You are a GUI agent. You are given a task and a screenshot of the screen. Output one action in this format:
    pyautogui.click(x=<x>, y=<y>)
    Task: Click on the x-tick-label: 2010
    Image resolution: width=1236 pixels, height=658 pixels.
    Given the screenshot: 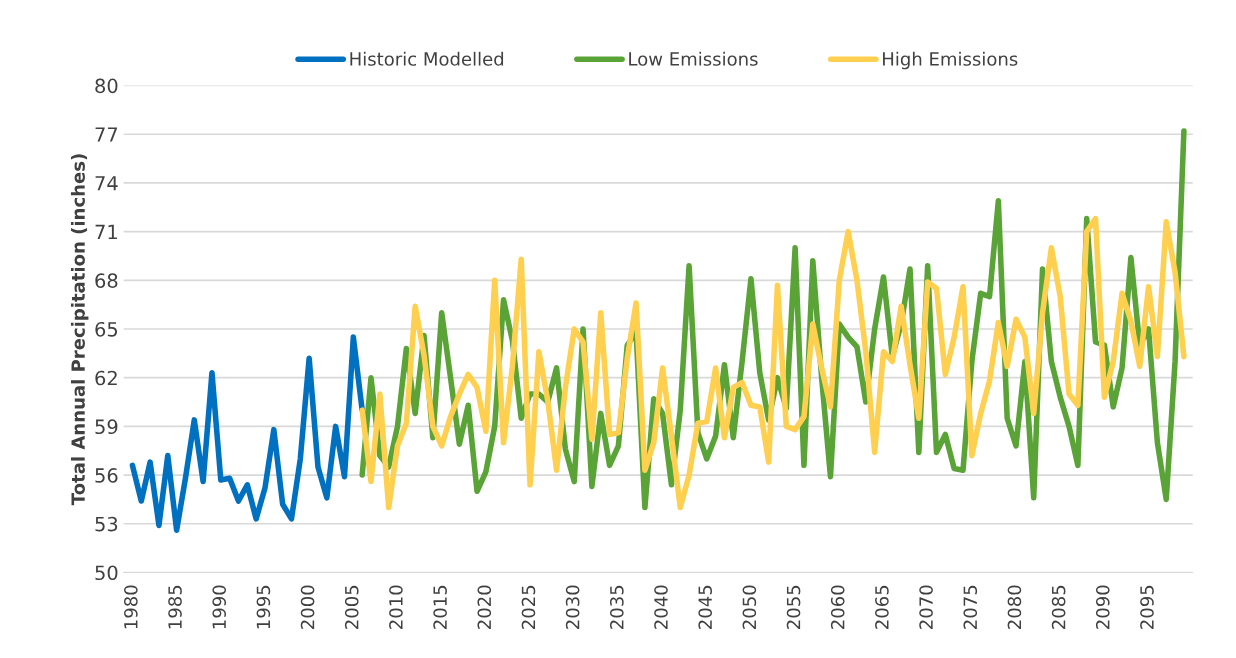 What is the action you would take?
    pyautogui.click(x=396, y=607)
    